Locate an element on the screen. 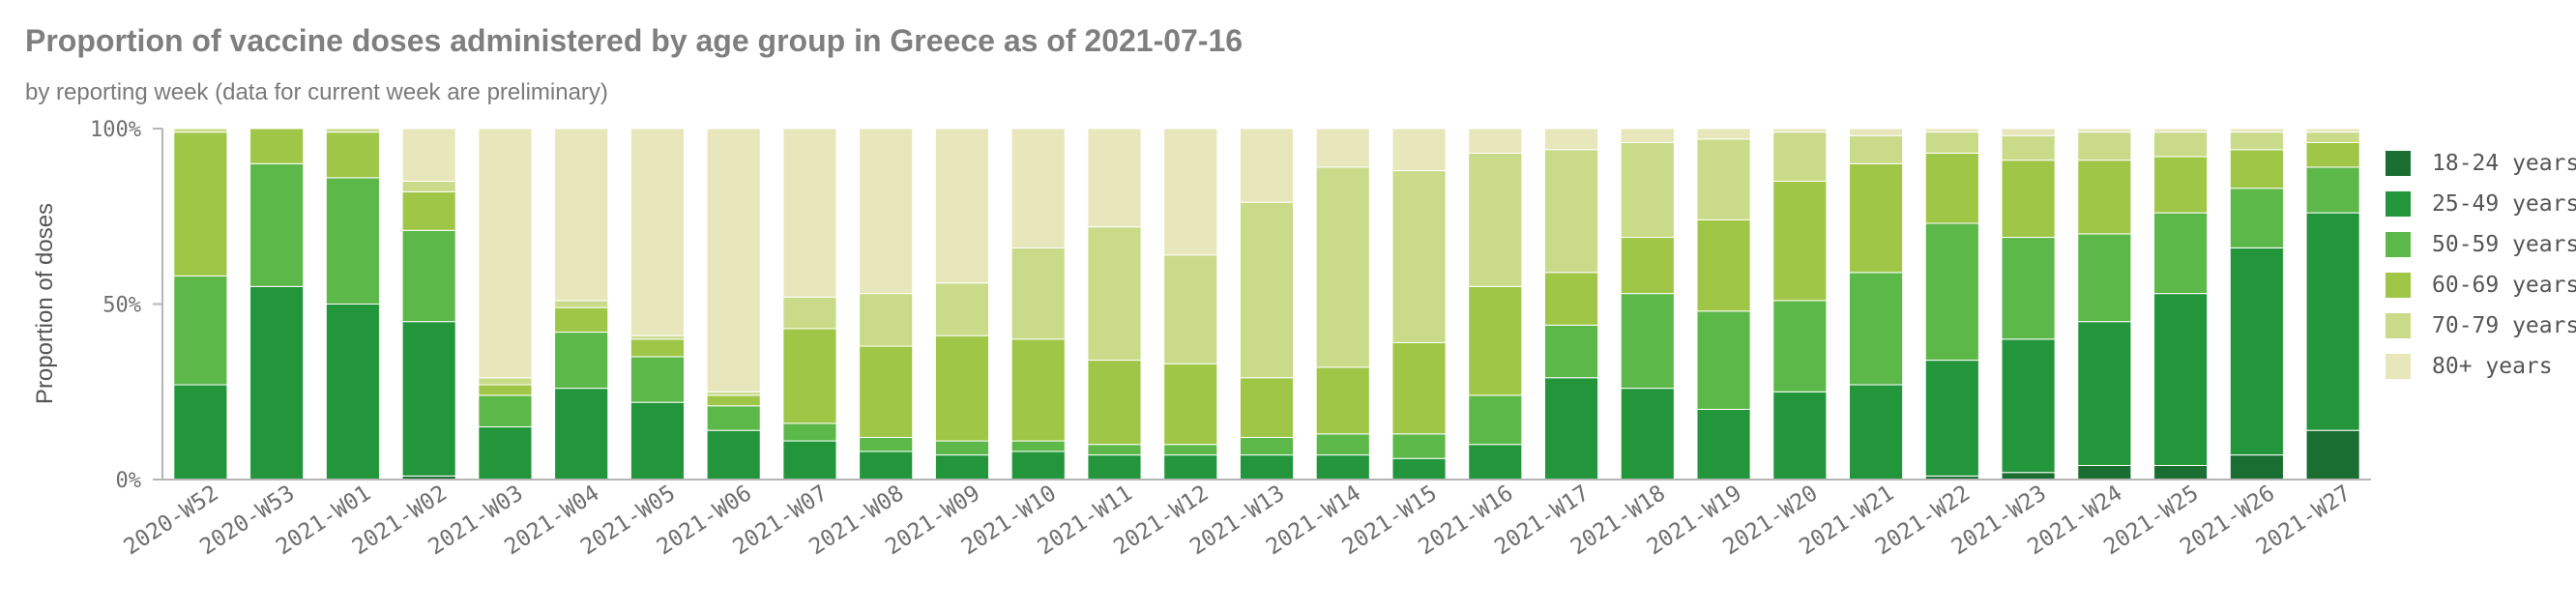 Image resolution: width=2576 pixels, height=611 pixels. bar-segment-2021-W17-s4 is located at coordinates (1571, 212).